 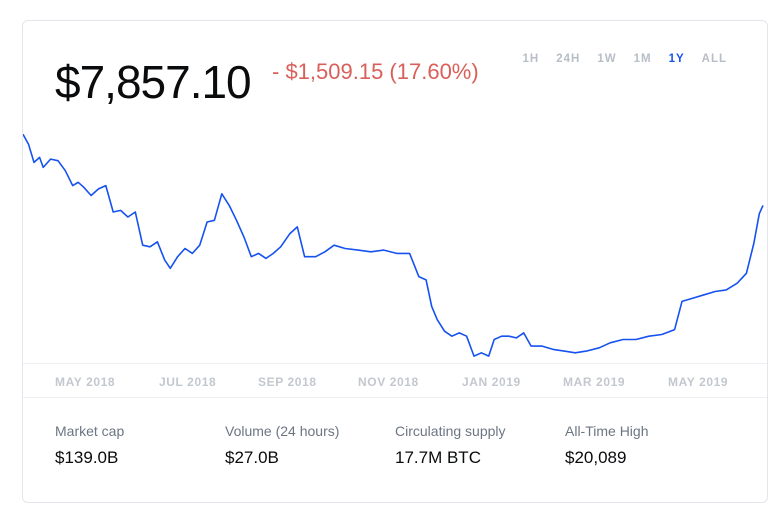 I want to click on stat-label: All-Time High, so click(x=607, y=431).